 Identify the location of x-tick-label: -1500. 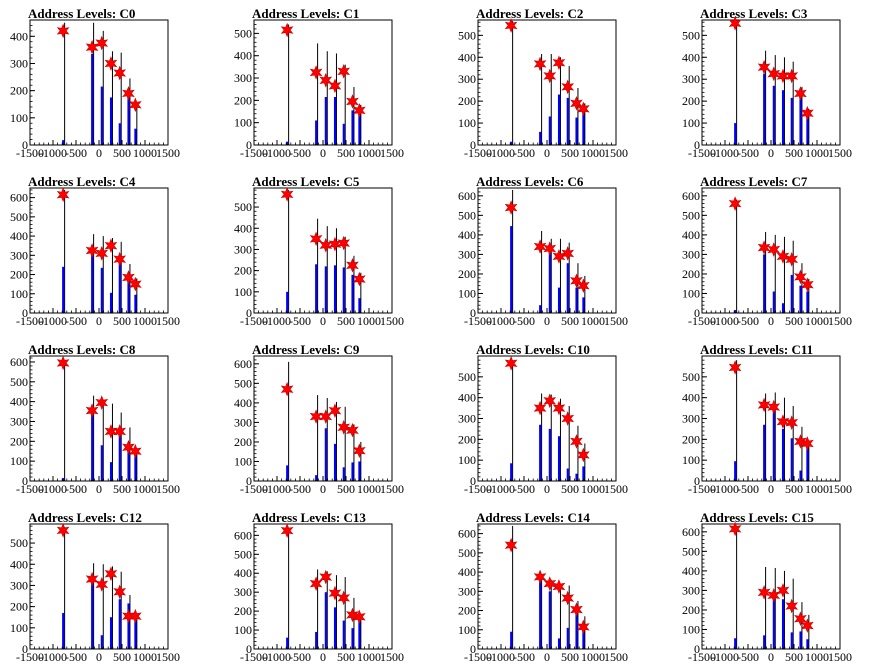
(254, 153).